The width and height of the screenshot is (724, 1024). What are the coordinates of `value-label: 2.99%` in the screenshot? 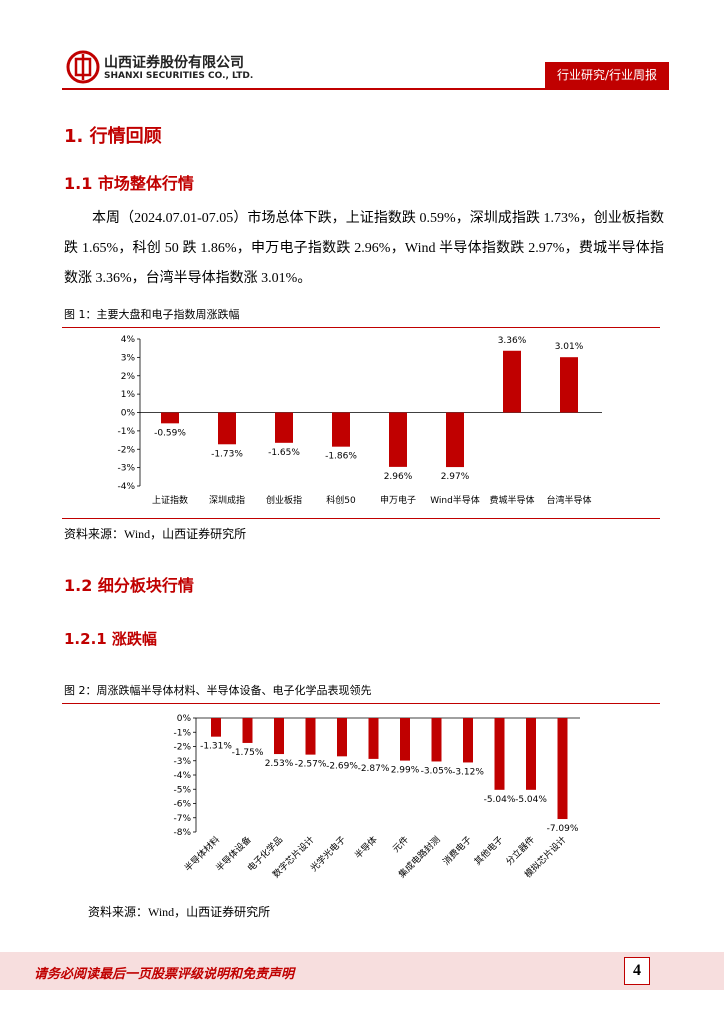 It's located at (405, 771).